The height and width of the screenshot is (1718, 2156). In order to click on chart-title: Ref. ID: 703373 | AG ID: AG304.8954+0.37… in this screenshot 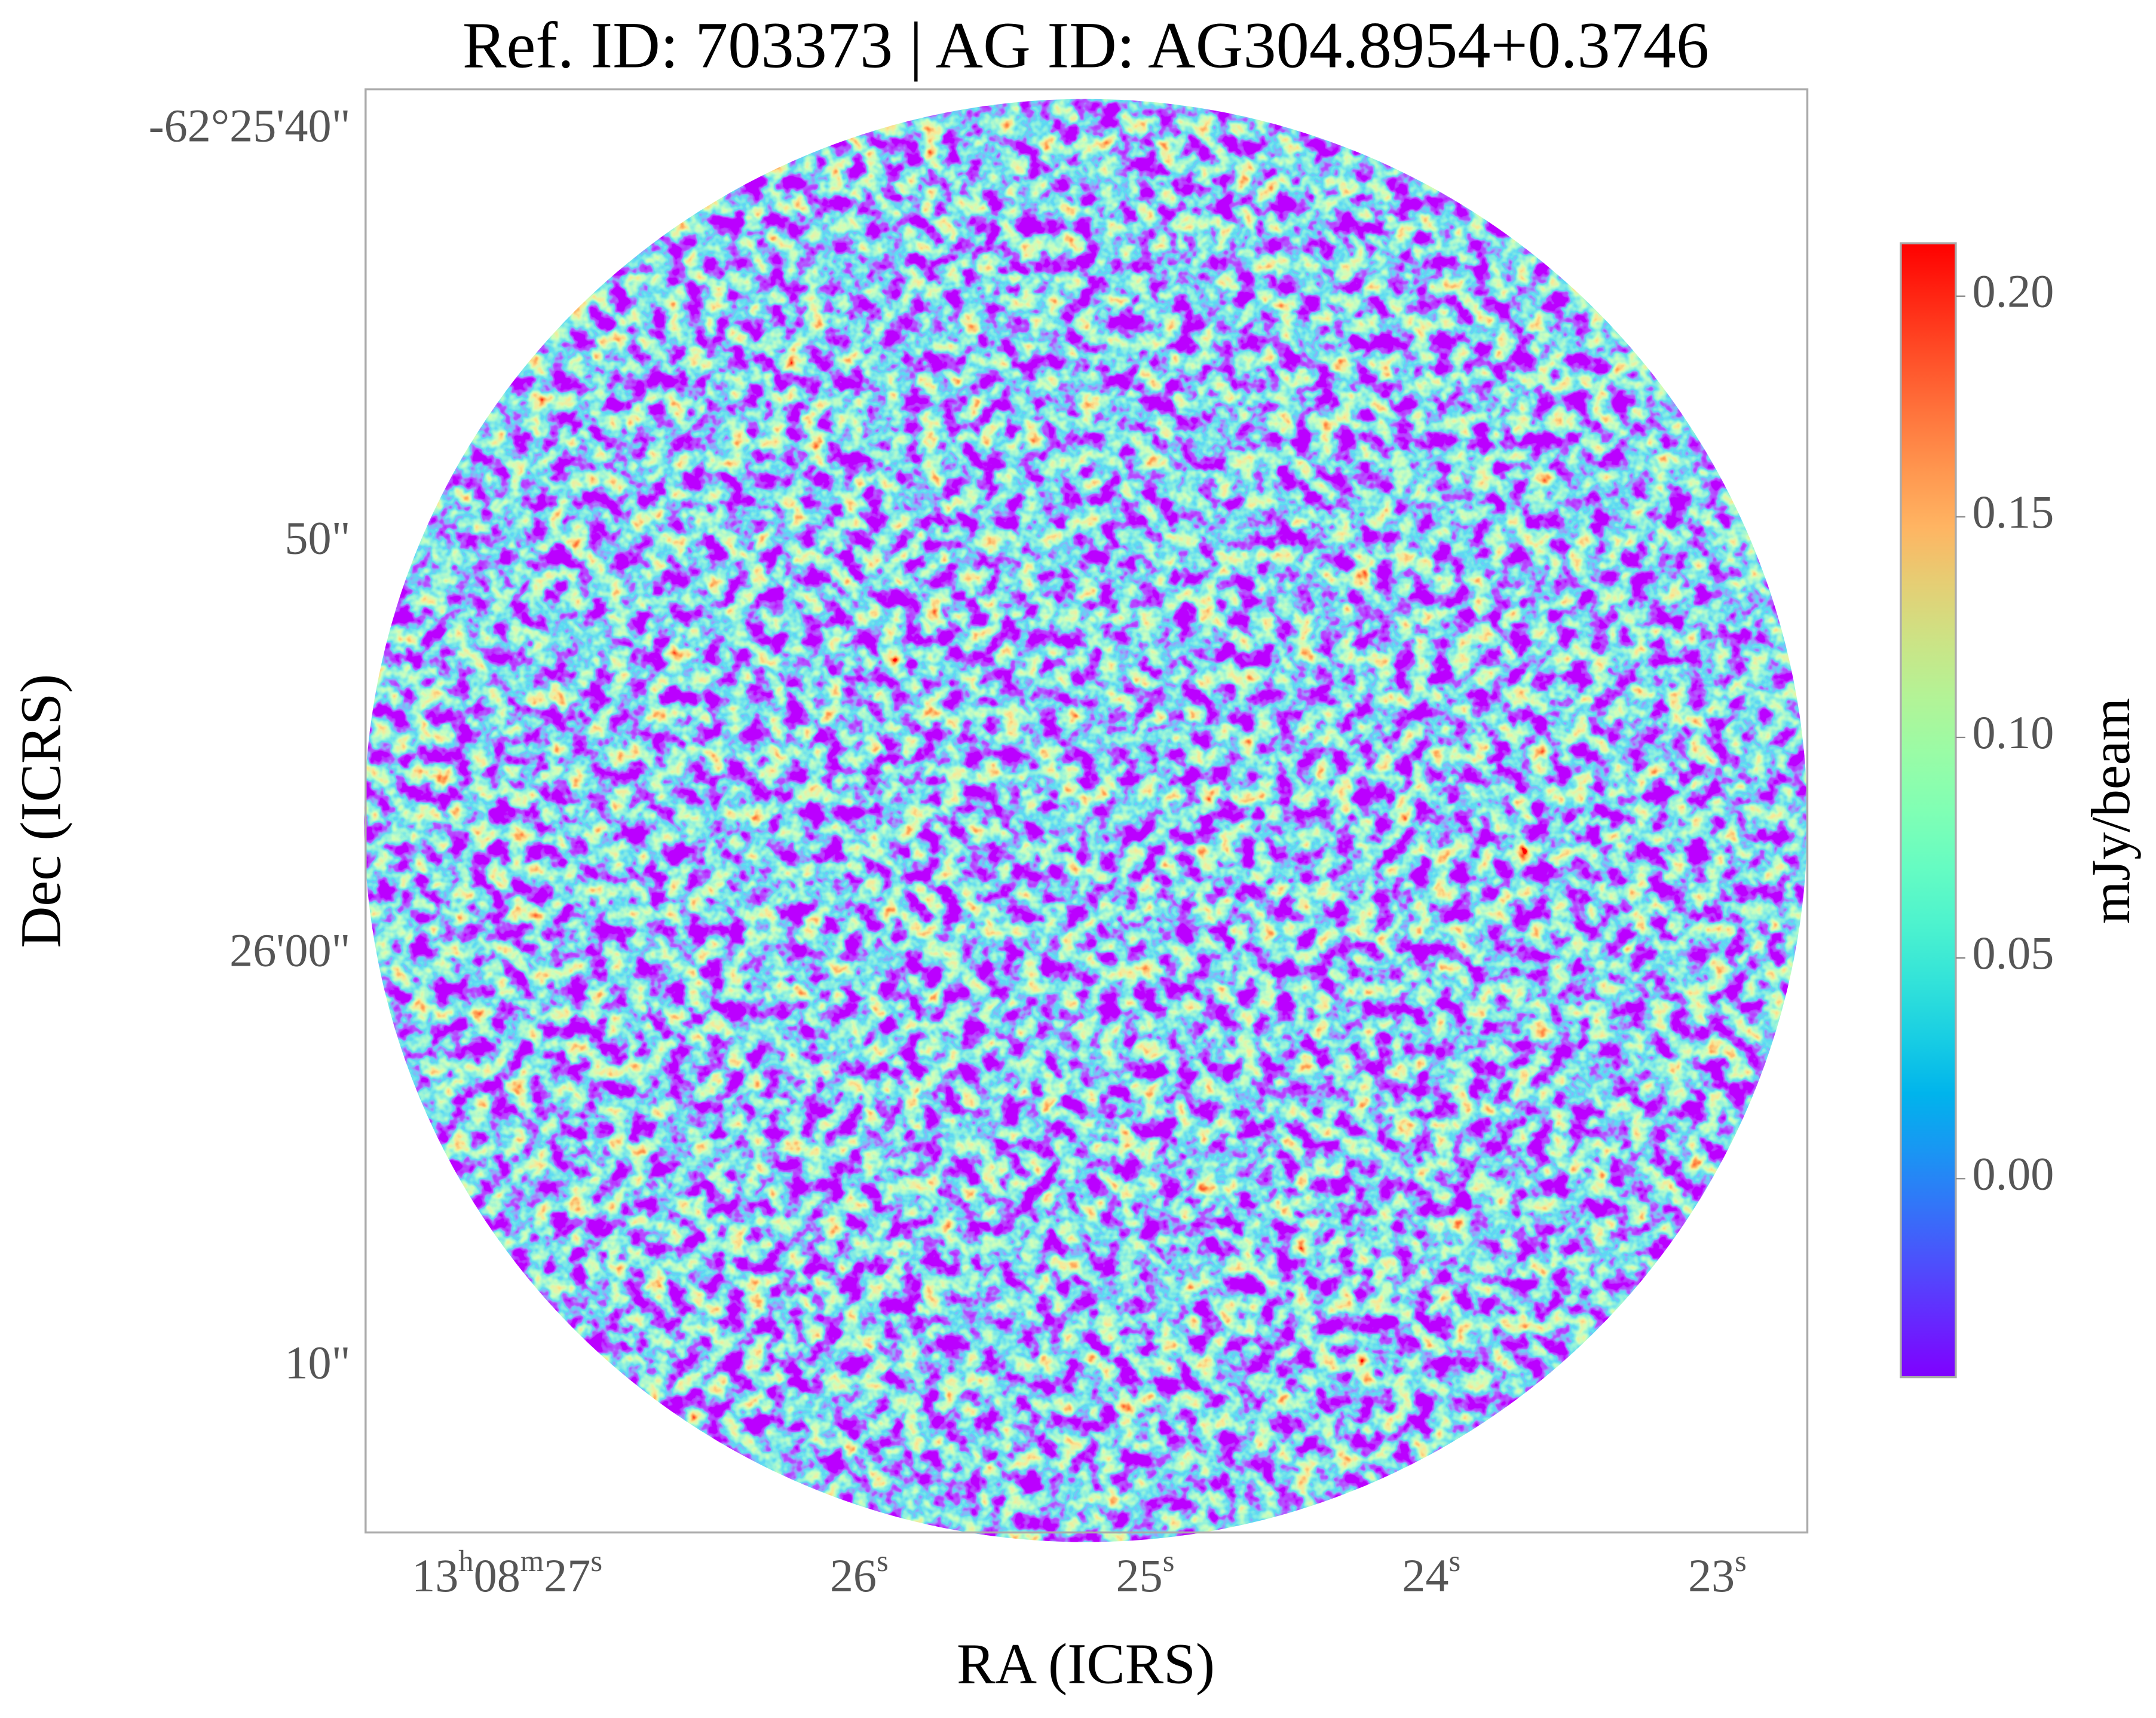, I will do `click(1086, 45)`.